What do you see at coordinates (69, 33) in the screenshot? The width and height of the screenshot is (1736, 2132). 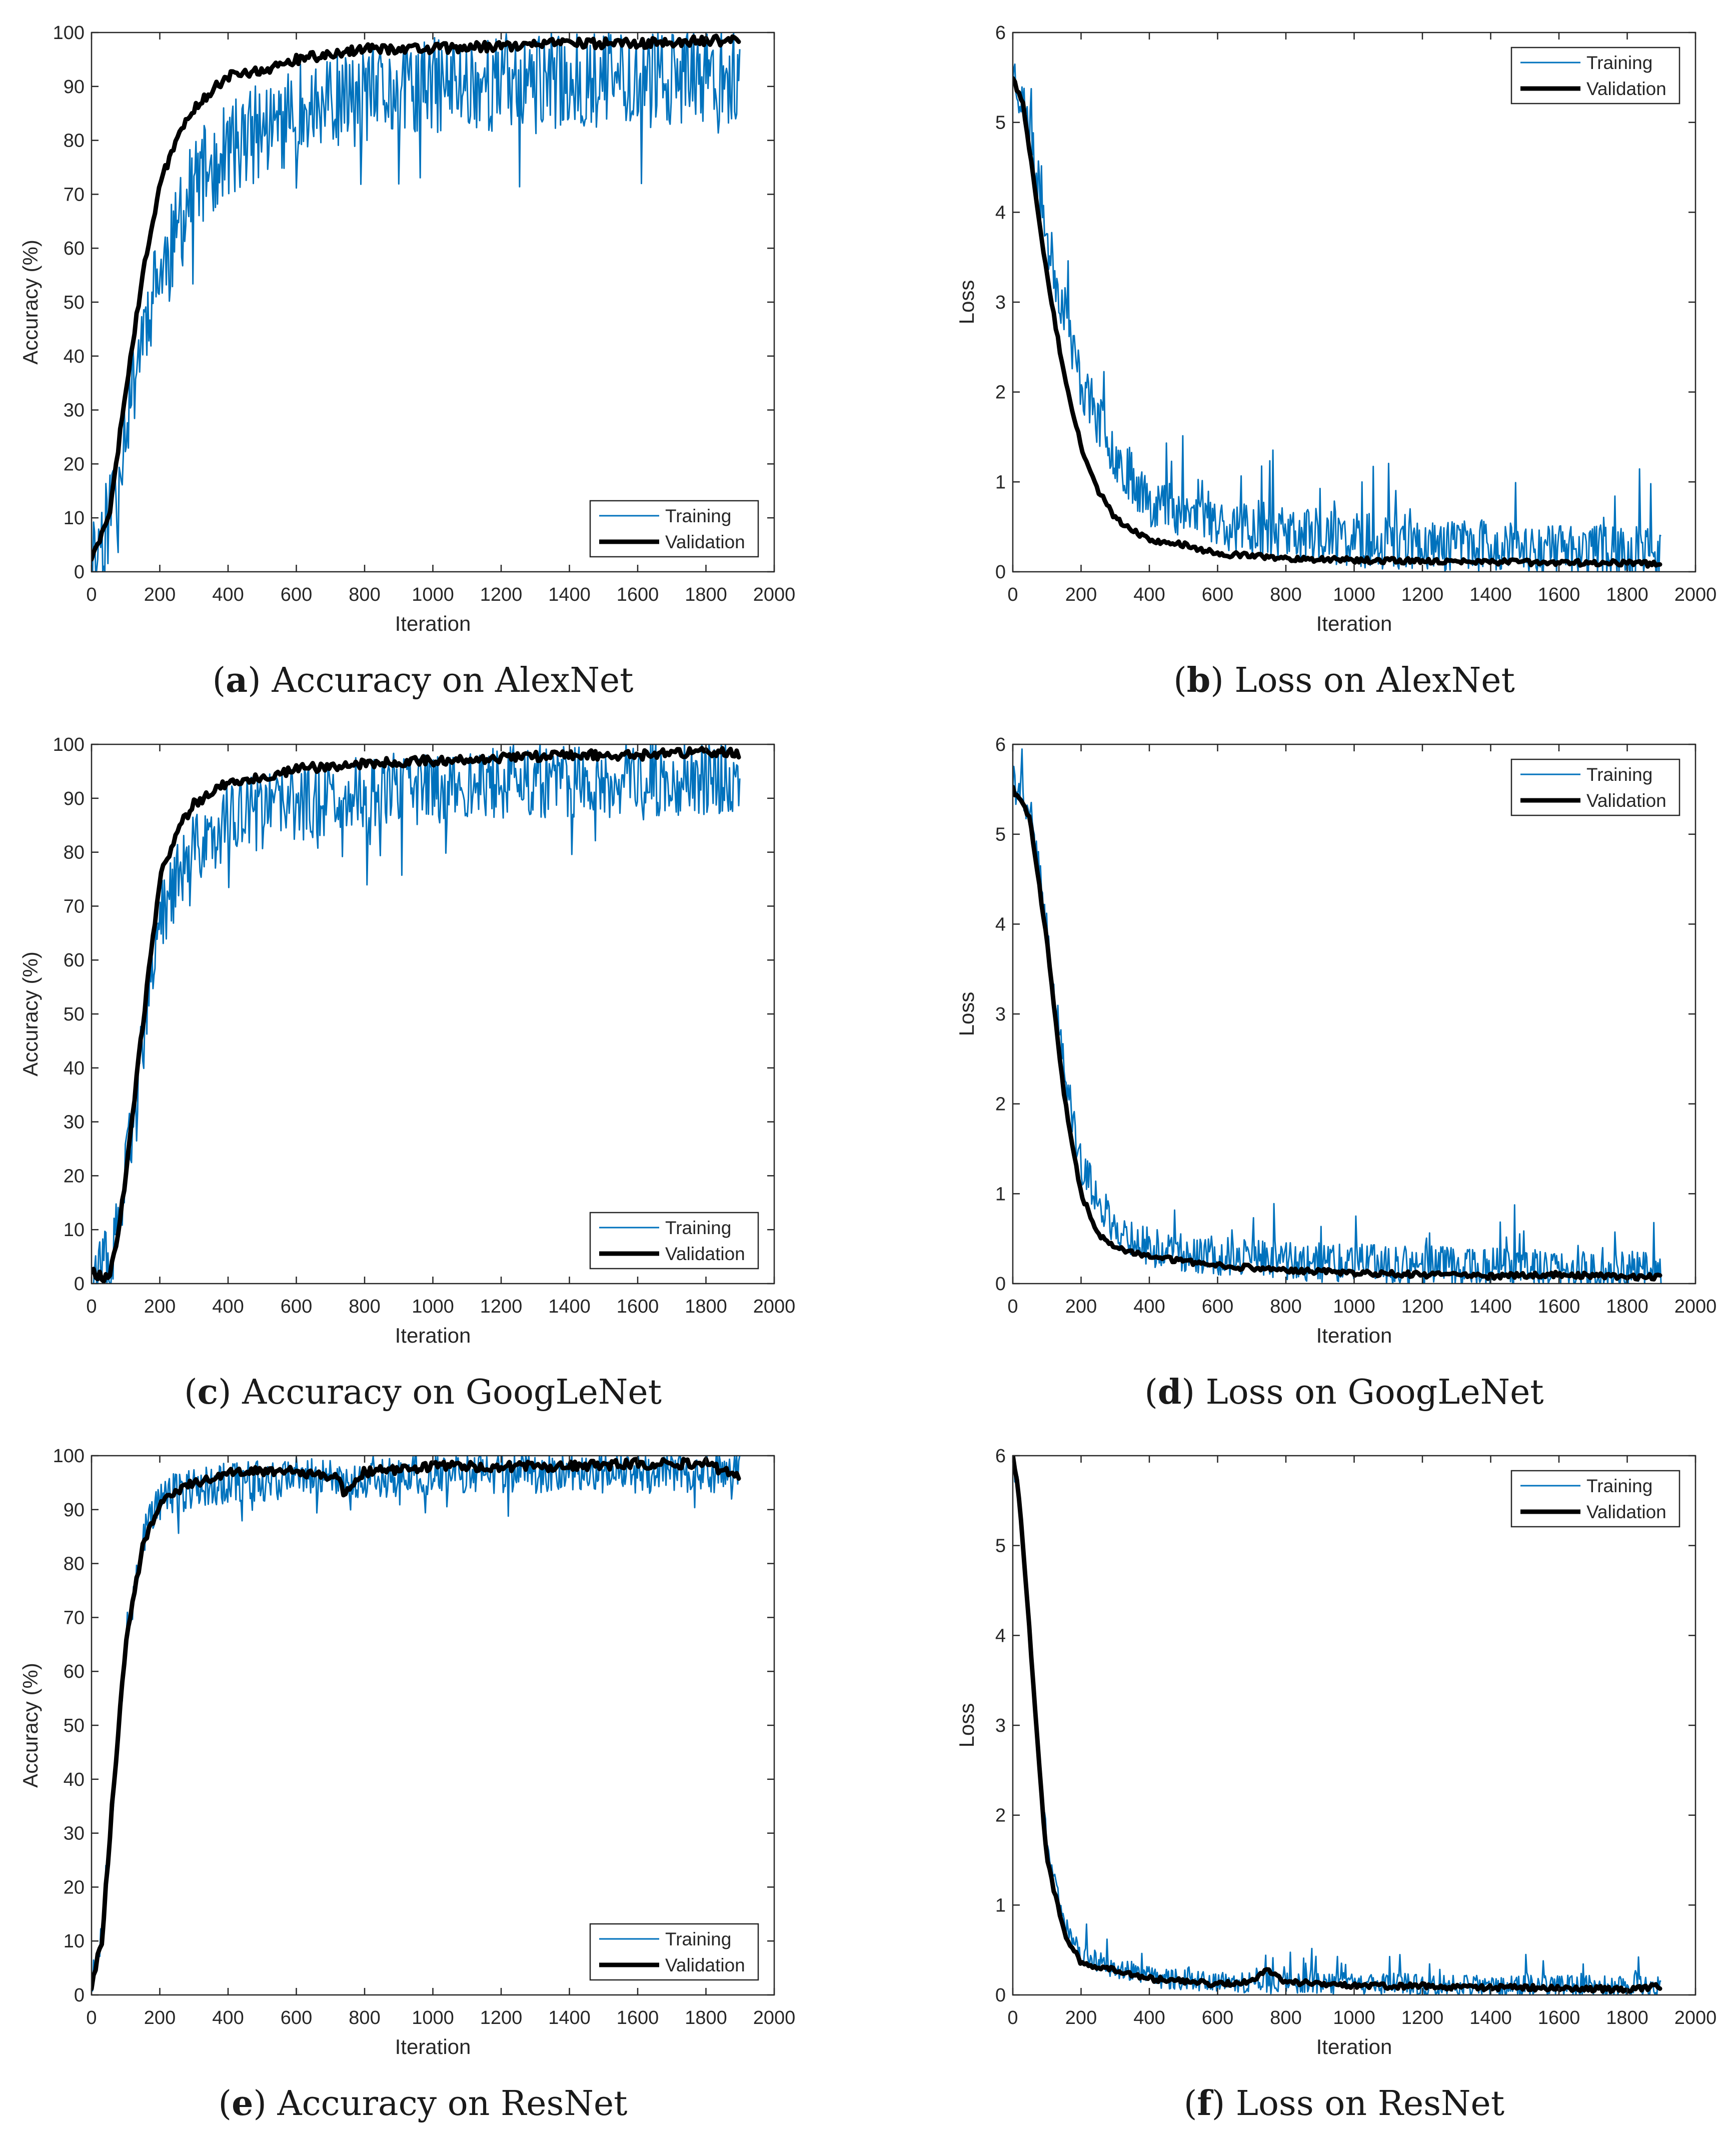 I see `y-tick-label: 100` at bounding box center [69, 33].